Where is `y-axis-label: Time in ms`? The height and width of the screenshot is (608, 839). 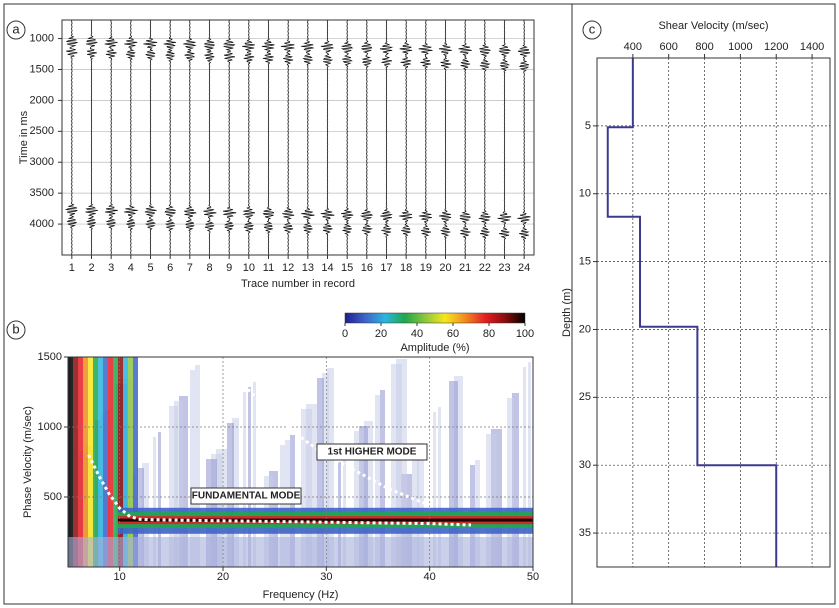 y-axis-label: Time in ms is located at coordinates (24, 137).